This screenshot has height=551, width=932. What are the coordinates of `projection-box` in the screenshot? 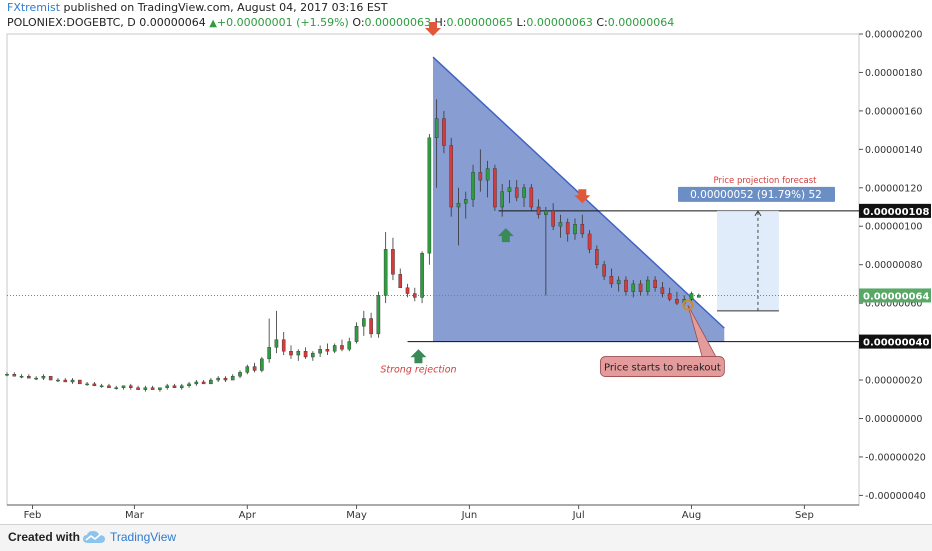 It's located at (748, 260).